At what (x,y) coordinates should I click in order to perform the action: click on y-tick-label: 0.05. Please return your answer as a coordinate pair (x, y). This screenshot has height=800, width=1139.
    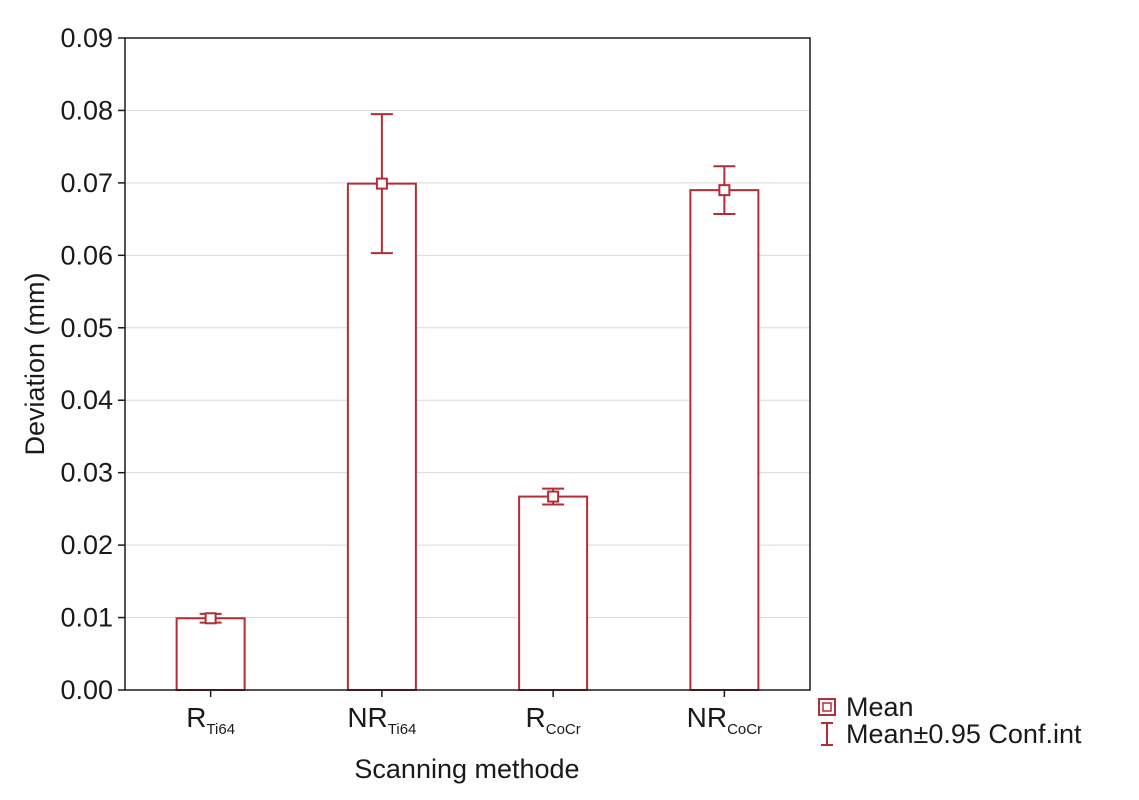
    Looking at the image, I should click on (86, 328).